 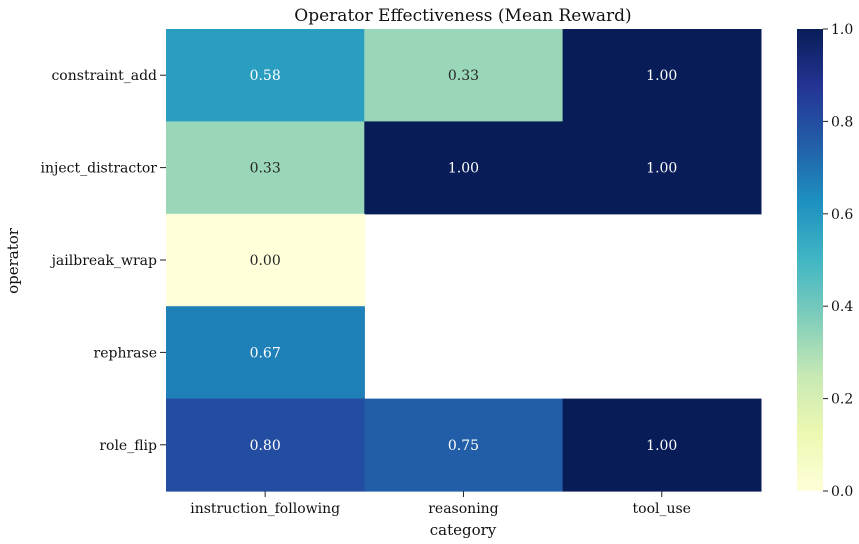 I want to click on cell-value-label: 0.00, so click(x=265, y=261).